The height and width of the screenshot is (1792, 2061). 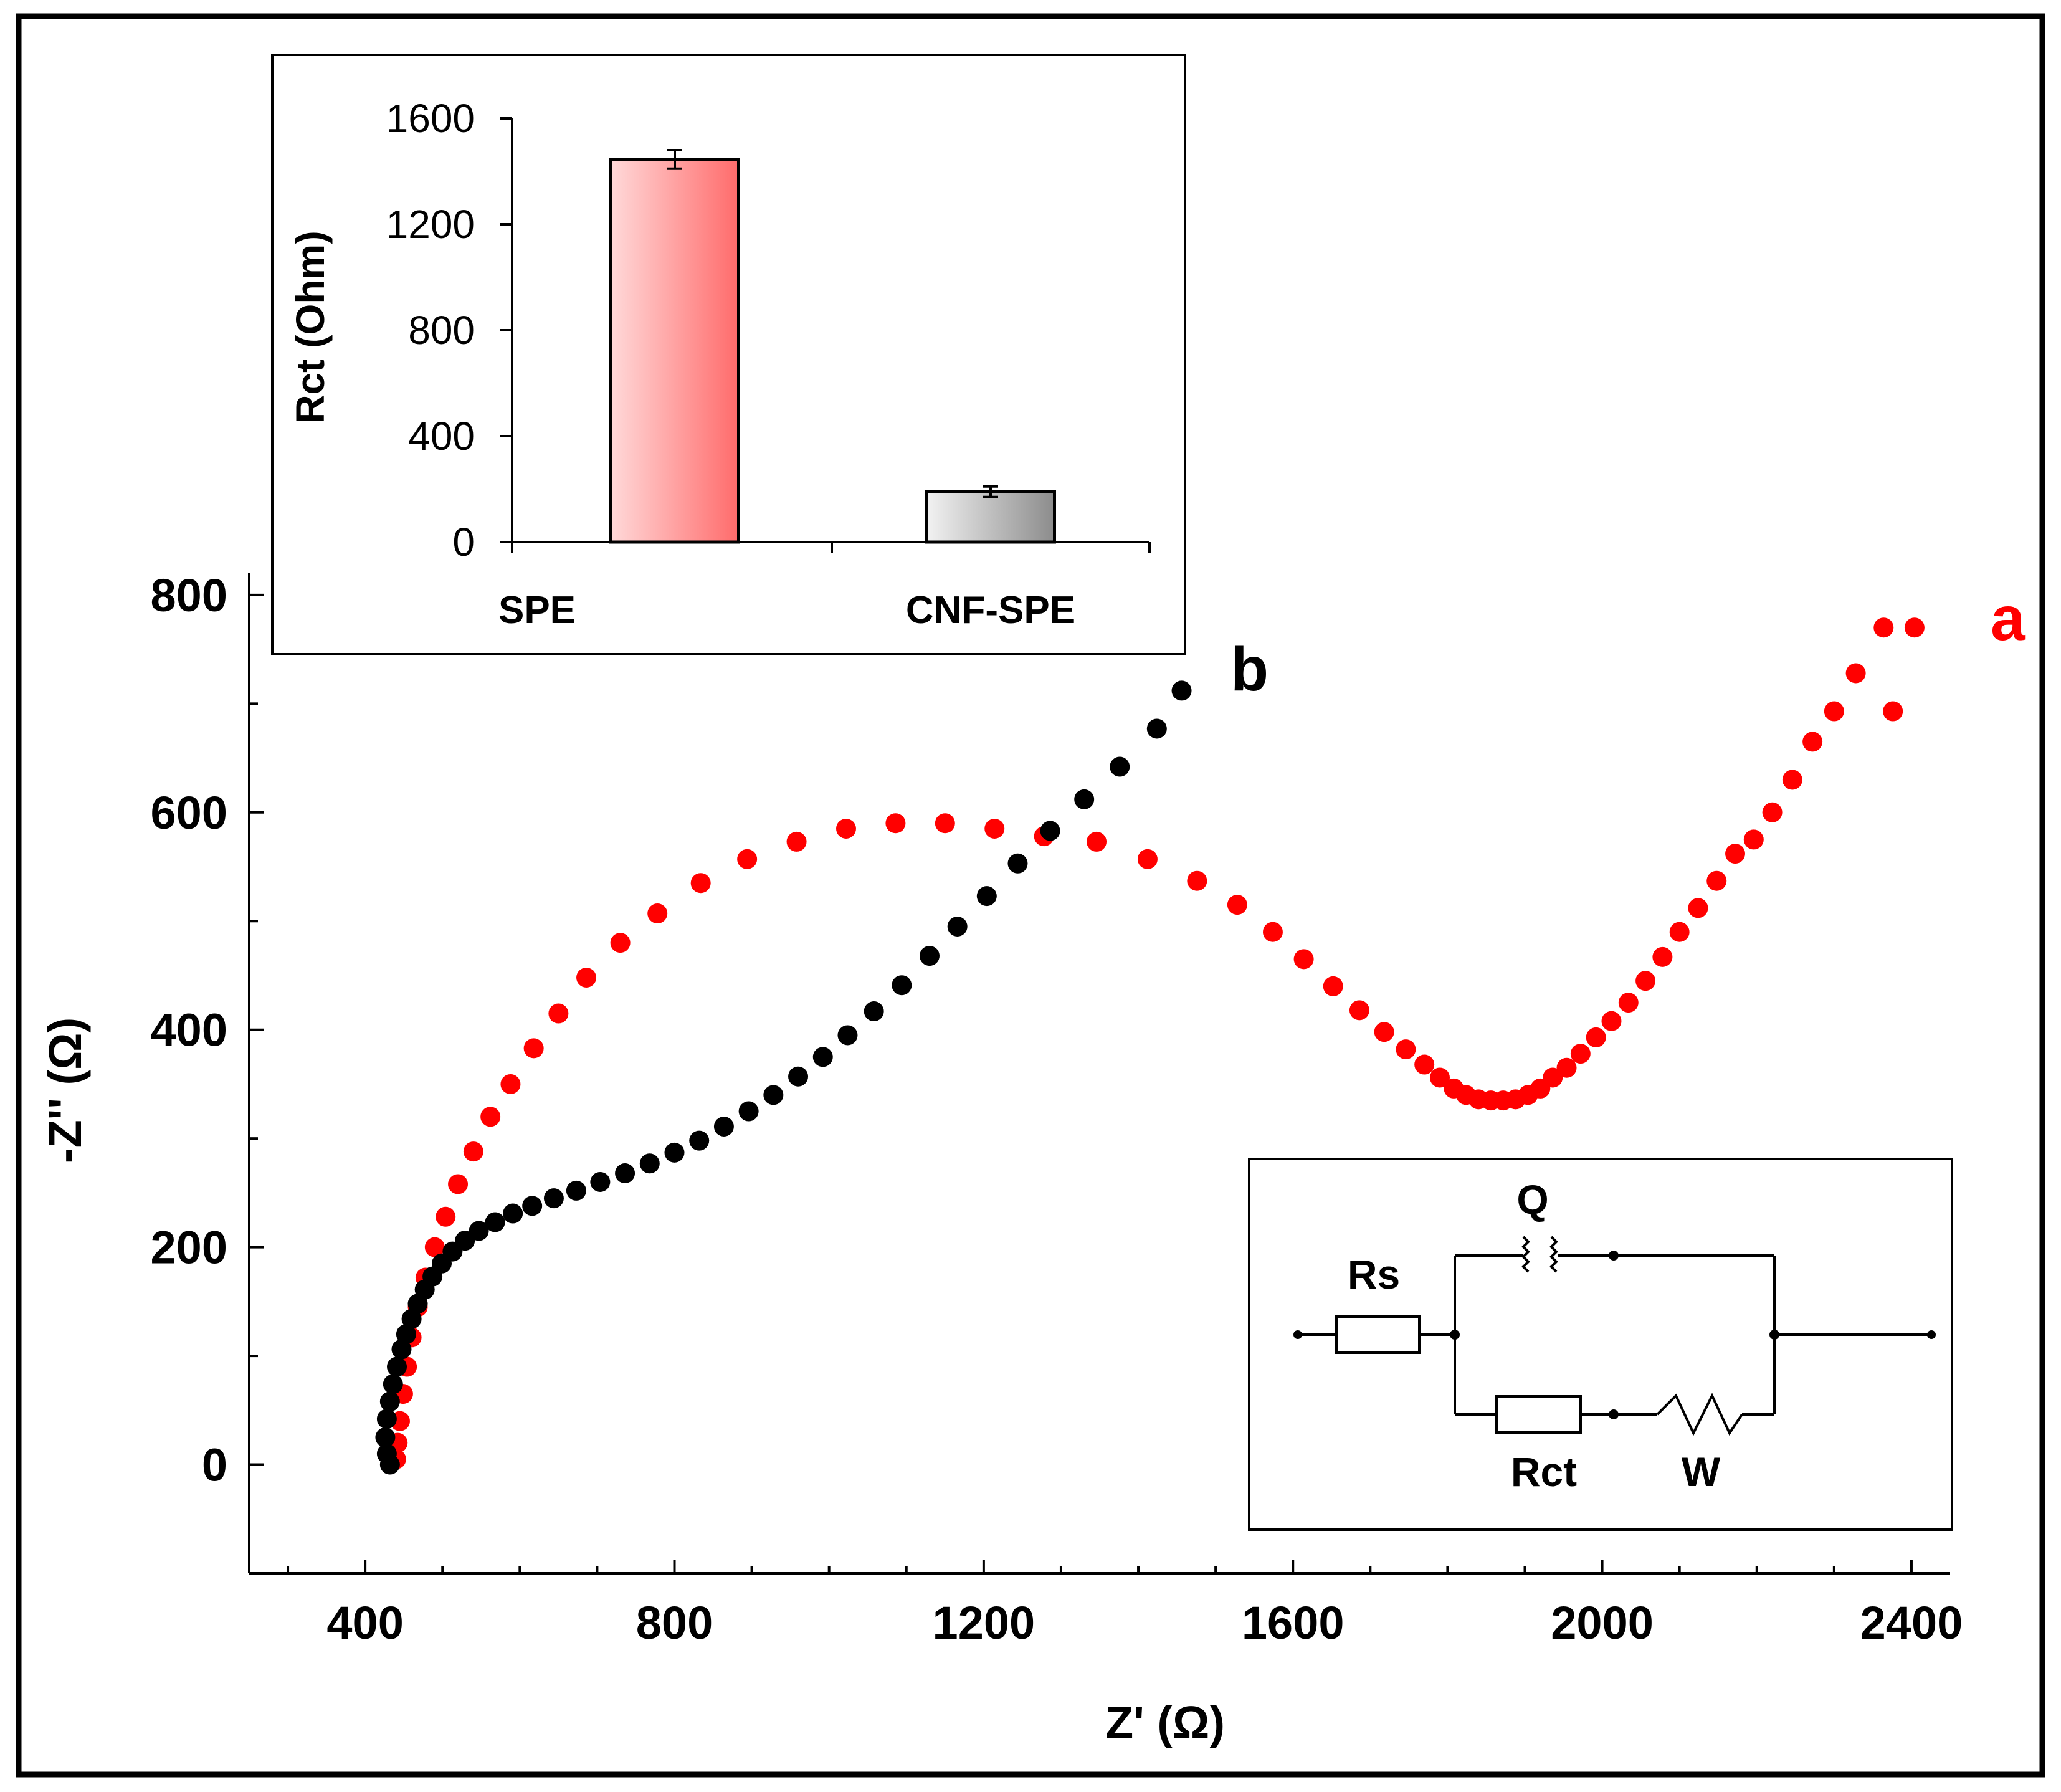 What do you see at coordinates (1601, 1344) in the screenshot?
I see `equivalent-circuit: Rs Q Rct W` at bounding box center [1601, 1344].